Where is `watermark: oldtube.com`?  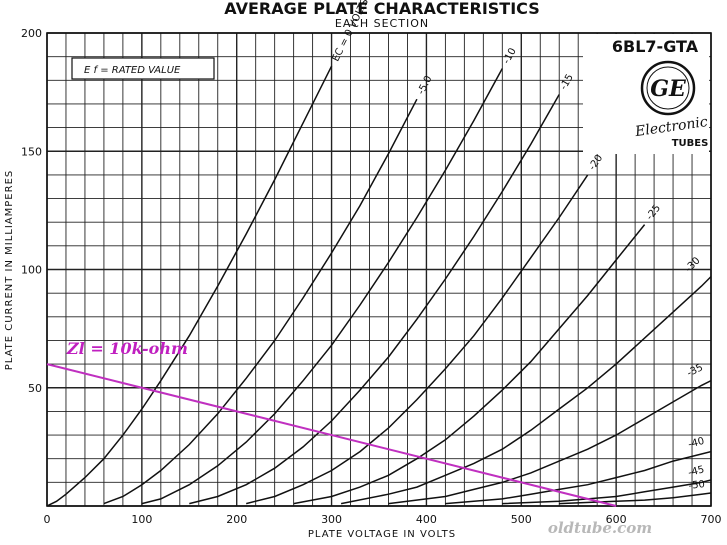 watermark: oldtube.com is located at coordinates (600, 528).